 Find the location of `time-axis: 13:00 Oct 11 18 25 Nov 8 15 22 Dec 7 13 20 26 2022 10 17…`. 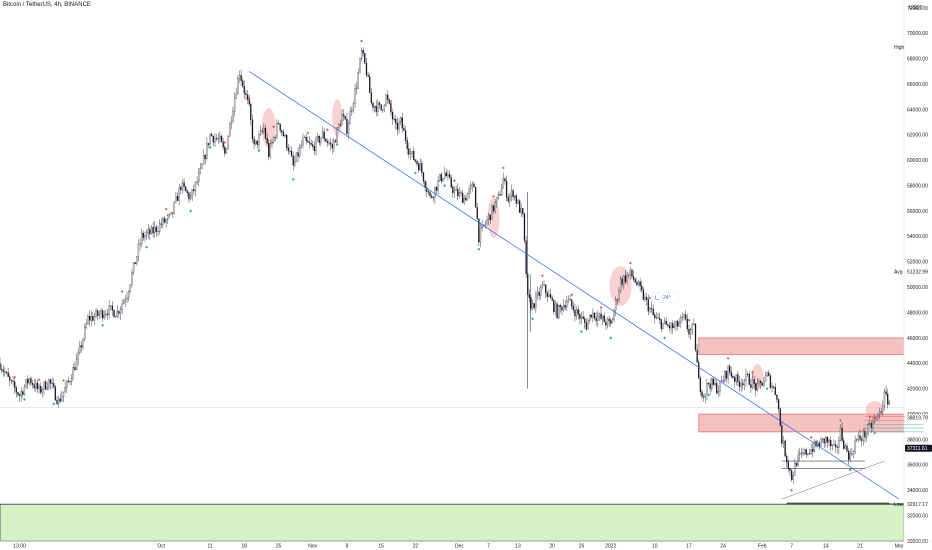

time-axis: 13:00 Oct 11 18 25 Nov 8 15 22 Dec 7 13 20 26 2022 10 17… is located at coordinates (466, 545).